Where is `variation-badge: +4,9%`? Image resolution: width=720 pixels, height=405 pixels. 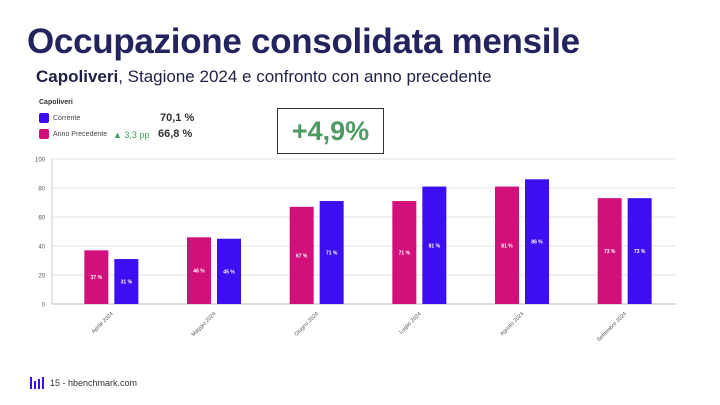
variation-badge: +4,9% is located at coordinates (330, 131).